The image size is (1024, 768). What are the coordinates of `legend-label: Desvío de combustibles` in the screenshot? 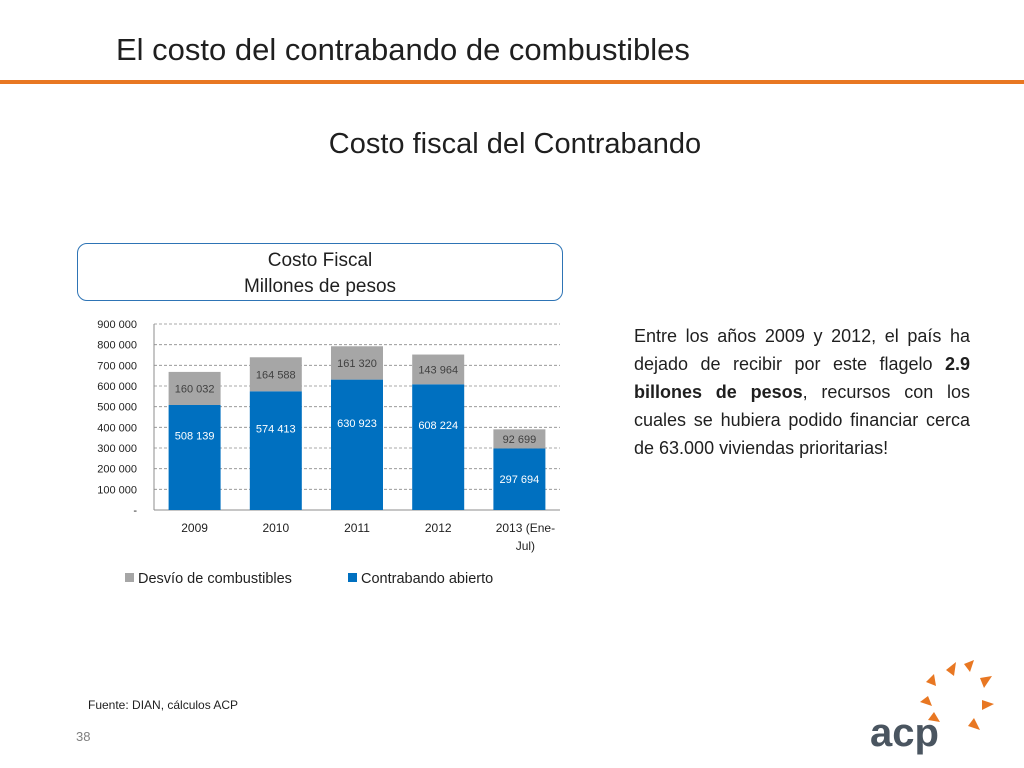 It's located at (215, 579).